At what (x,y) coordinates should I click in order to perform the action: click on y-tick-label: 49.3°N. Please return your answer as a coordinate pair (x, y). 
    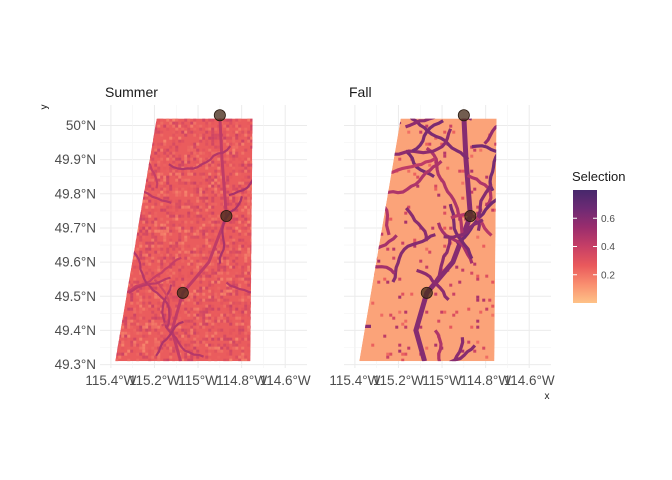
    Looking at the image, I should click on (75, 364).